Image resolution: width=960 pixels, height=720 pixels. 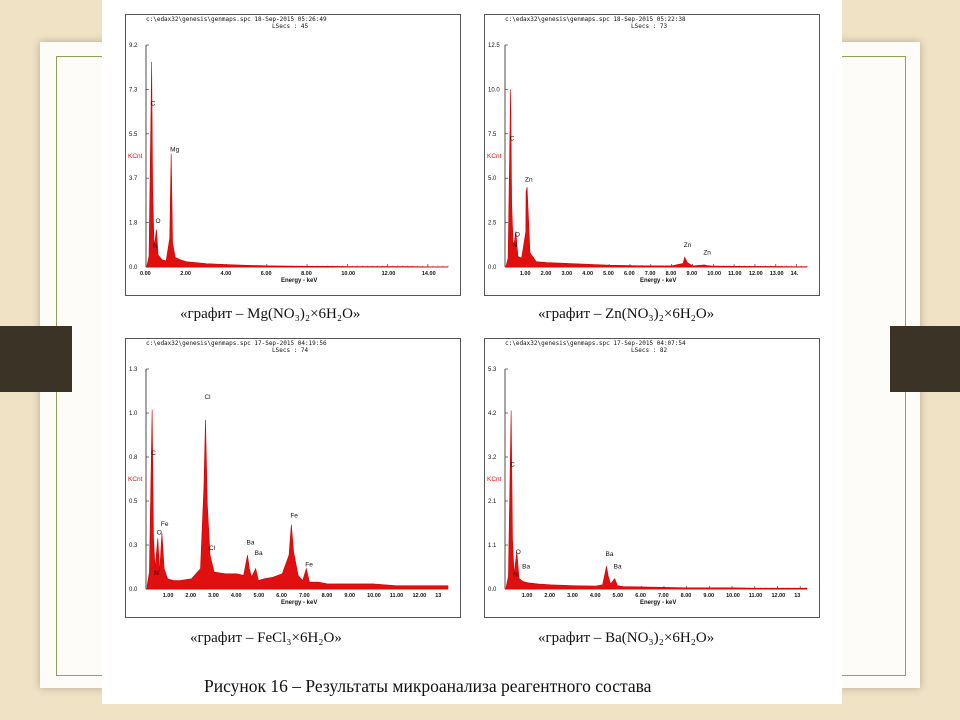 What do you see at coordinates (174, 150) in the screenshot?
I see `peak-label: Mg` at bounding box center [174, 150].